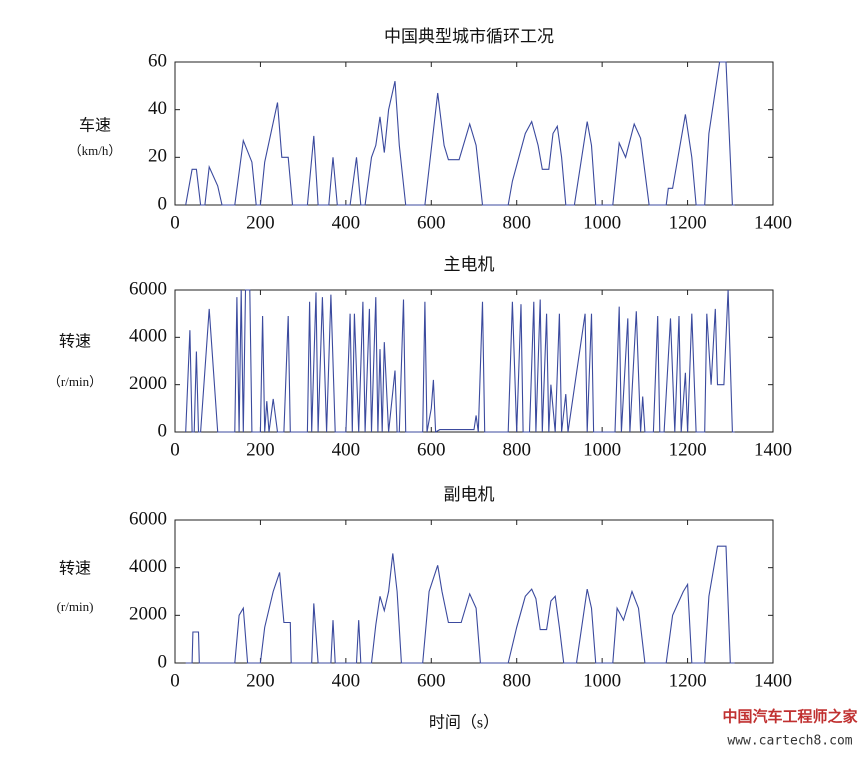  Describe the element at coordinates (789, 716) in the screenshot. I see `watermark-name: 中国汽车工程师之家` at that location.